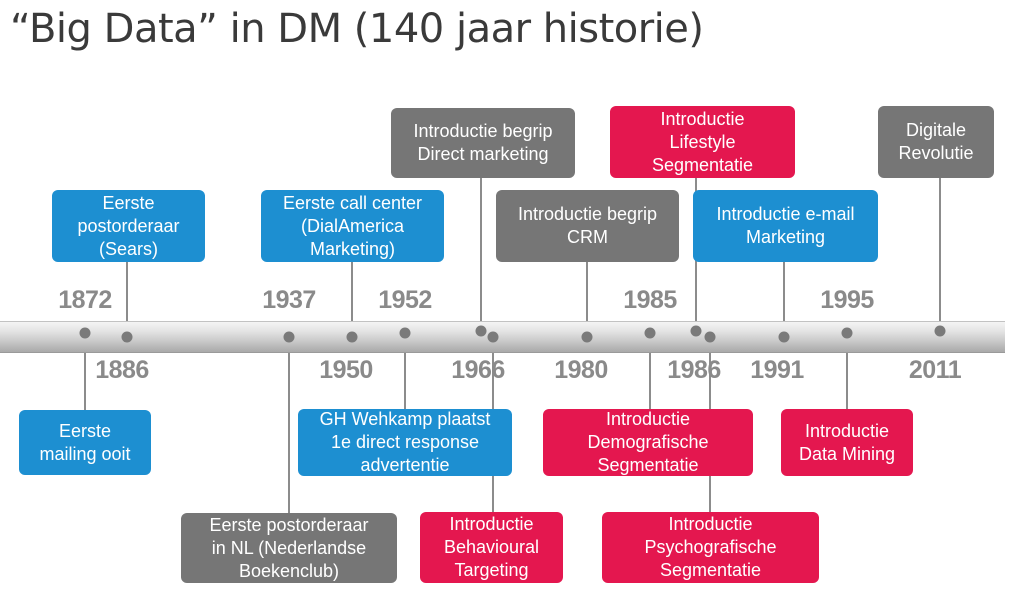 Image resolution: width=1015 pixels, height=600 pixels. I want to click on event-text-email-marketing: Introductie e-mail Marketing, so click(785, 225).